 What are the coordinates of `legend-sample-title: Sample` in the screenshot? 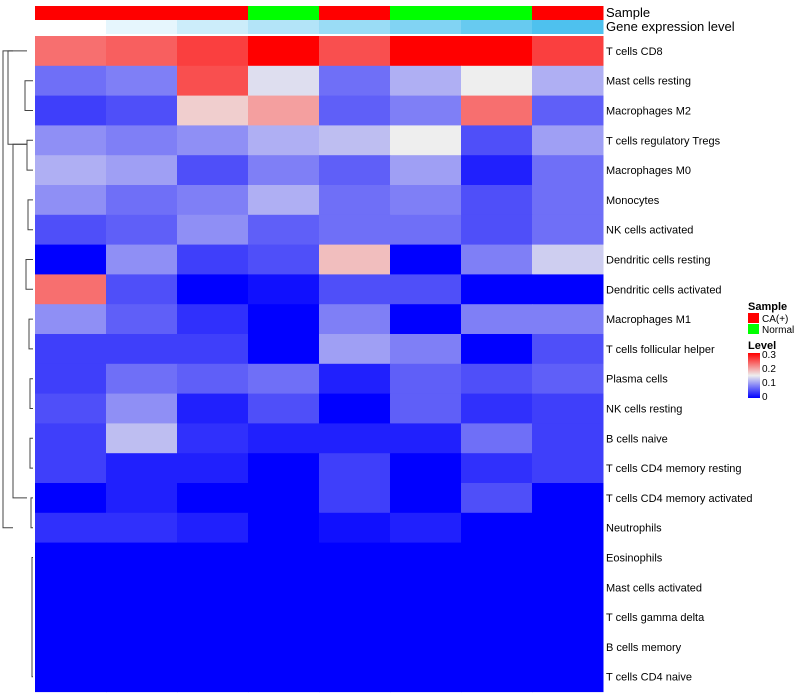 It's located at (767, 307).